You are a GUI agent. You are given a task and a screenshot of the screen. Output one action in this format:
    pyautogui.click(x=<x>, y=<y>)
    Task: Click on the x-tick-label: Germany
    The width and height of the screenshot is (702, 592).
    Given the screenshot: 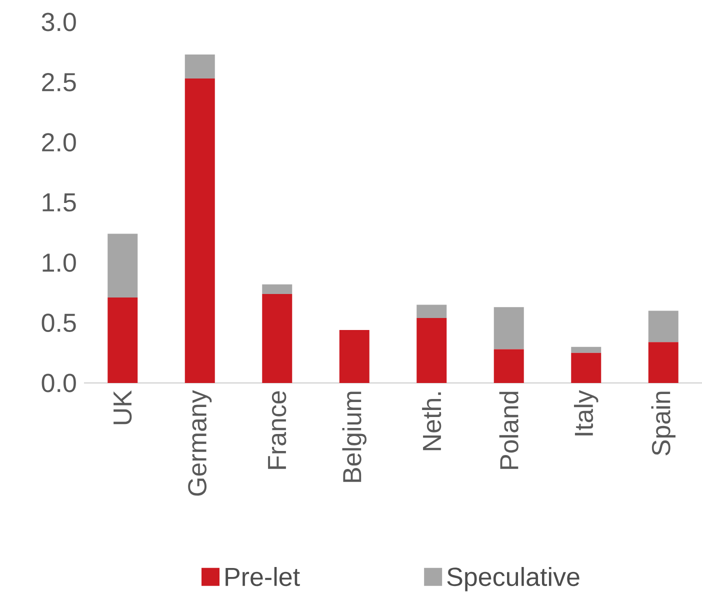 What is the action you would take?
    pyautogui.click(x=200, y=443)
    